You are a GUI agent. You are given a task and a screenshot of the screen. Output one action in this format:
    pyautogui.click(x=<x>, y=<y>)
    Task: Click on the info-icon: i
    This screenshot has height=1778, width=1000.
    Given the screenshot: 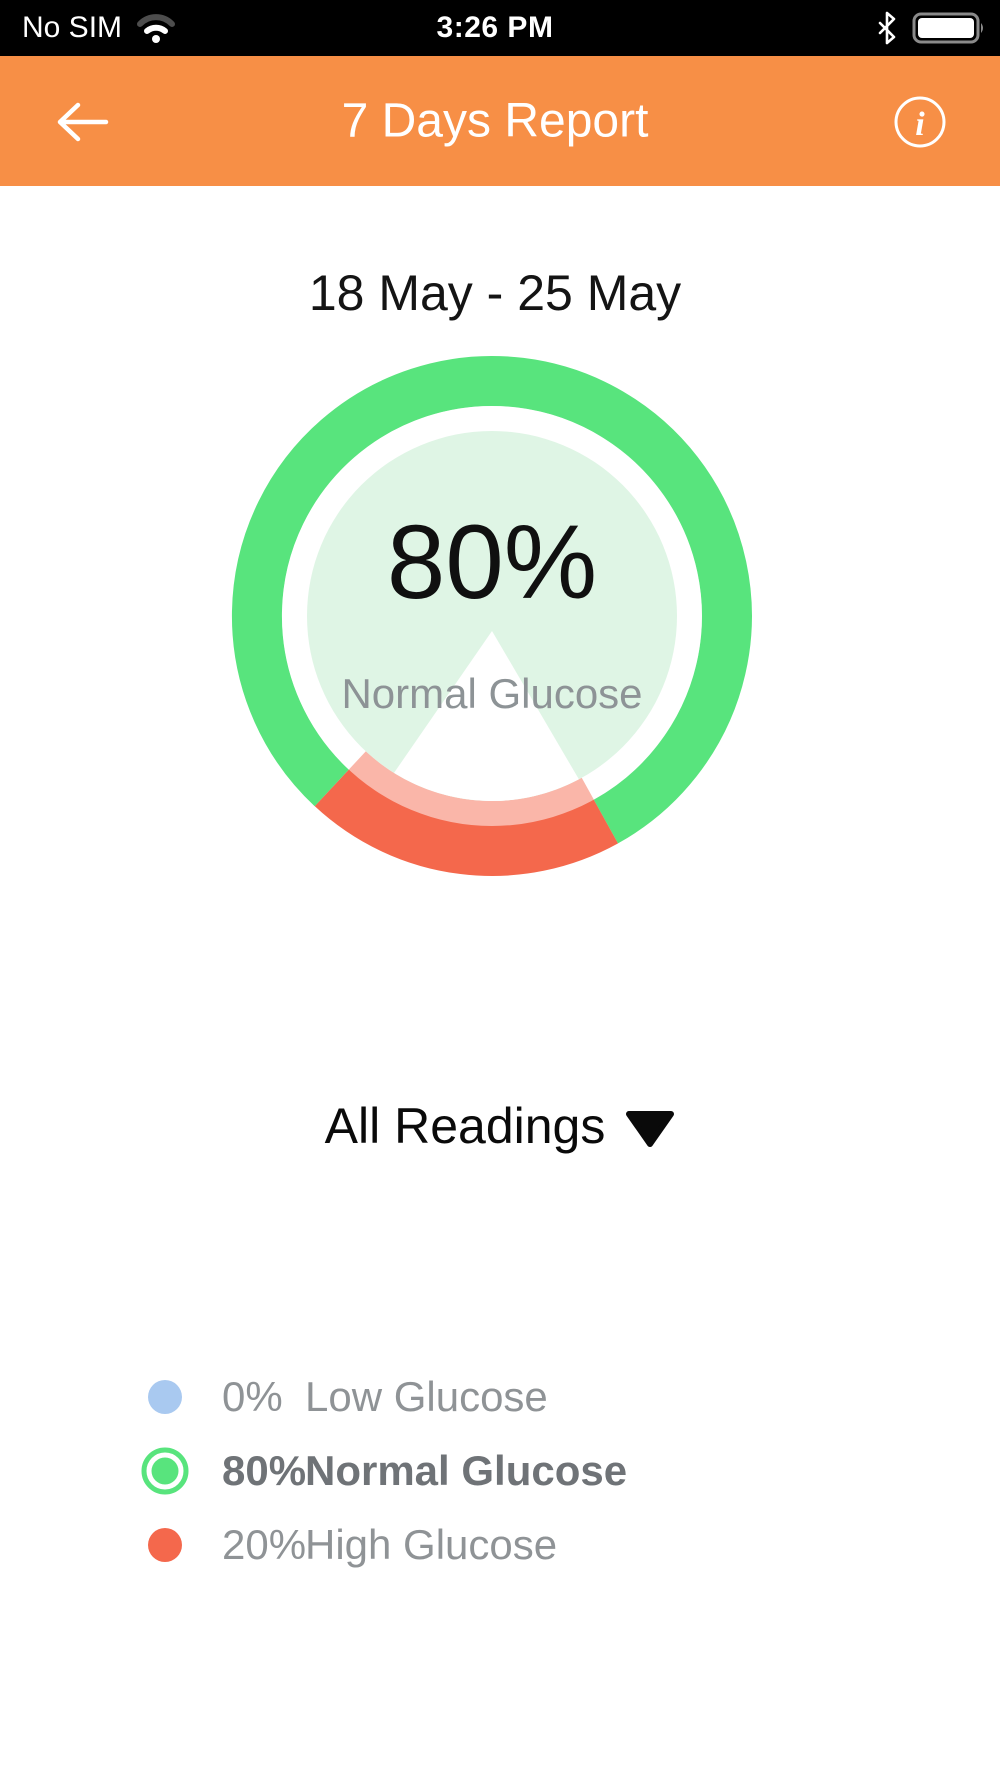 What is the action you would take?
    pyautogui.click(x=920, y=122)
    